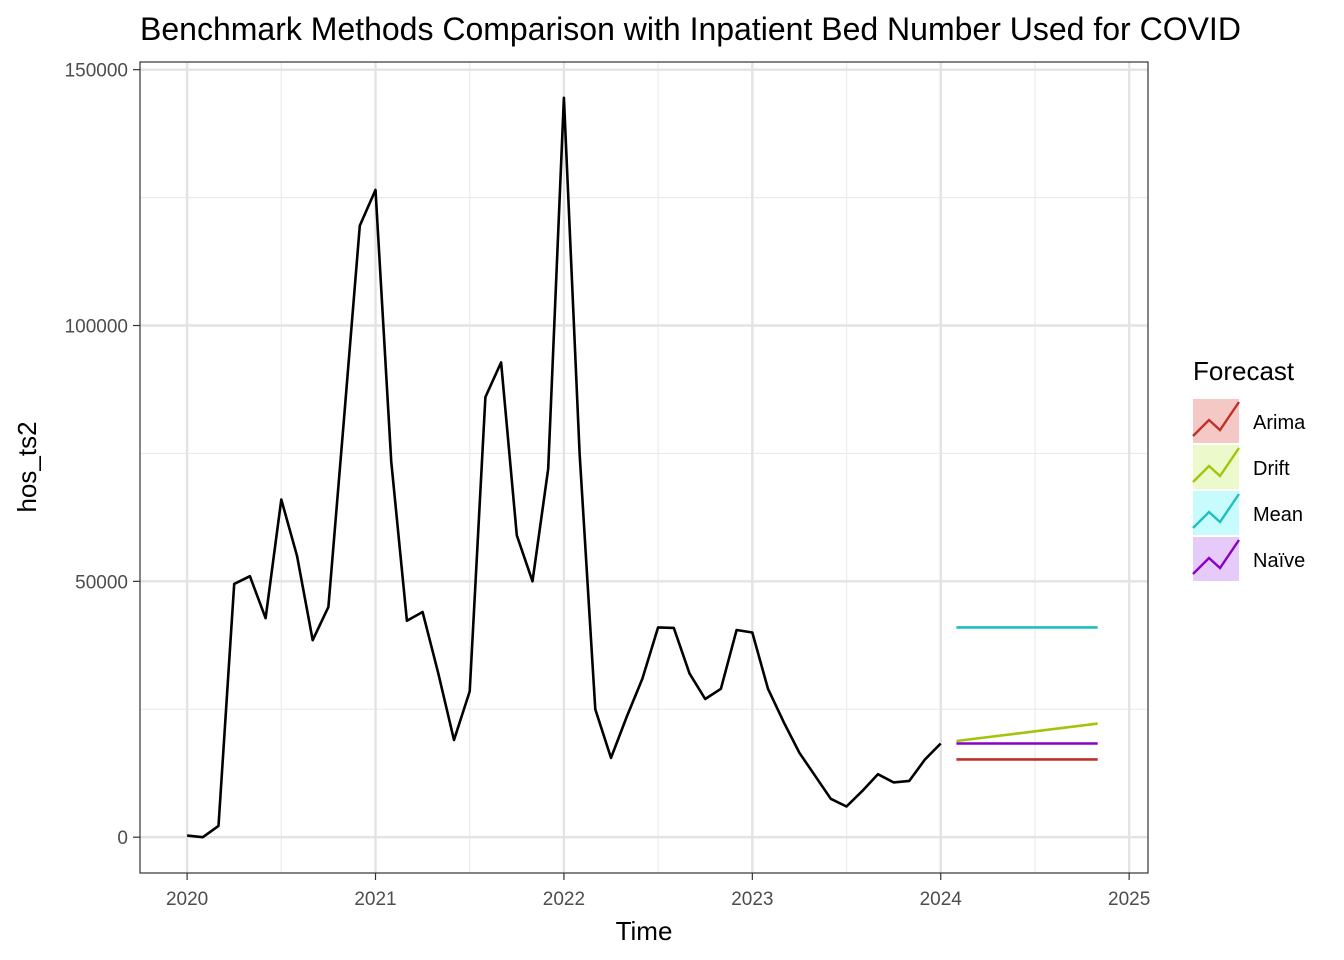 The width and height of the screenshot is (1344, 960). What do you see at coordinates (564, 899) in the screenshot?
I see `x-tick-label: 2022` at bounding box center [564, 899].